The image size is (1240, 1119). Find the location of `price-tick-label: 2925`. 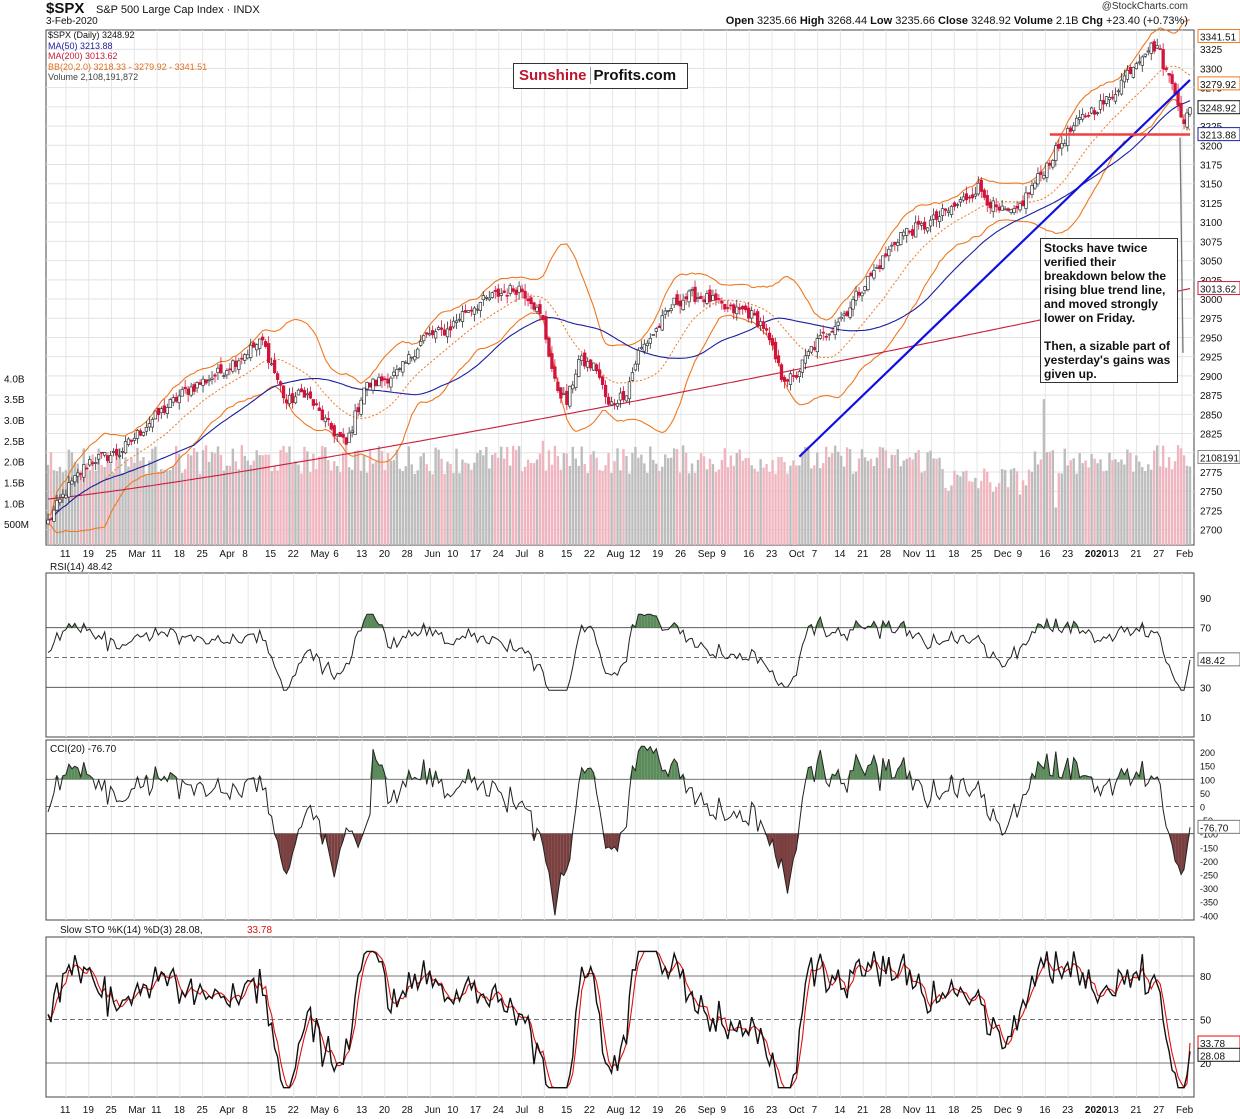

price-tick-label: 2925 is located at coordinates (1211, 358).